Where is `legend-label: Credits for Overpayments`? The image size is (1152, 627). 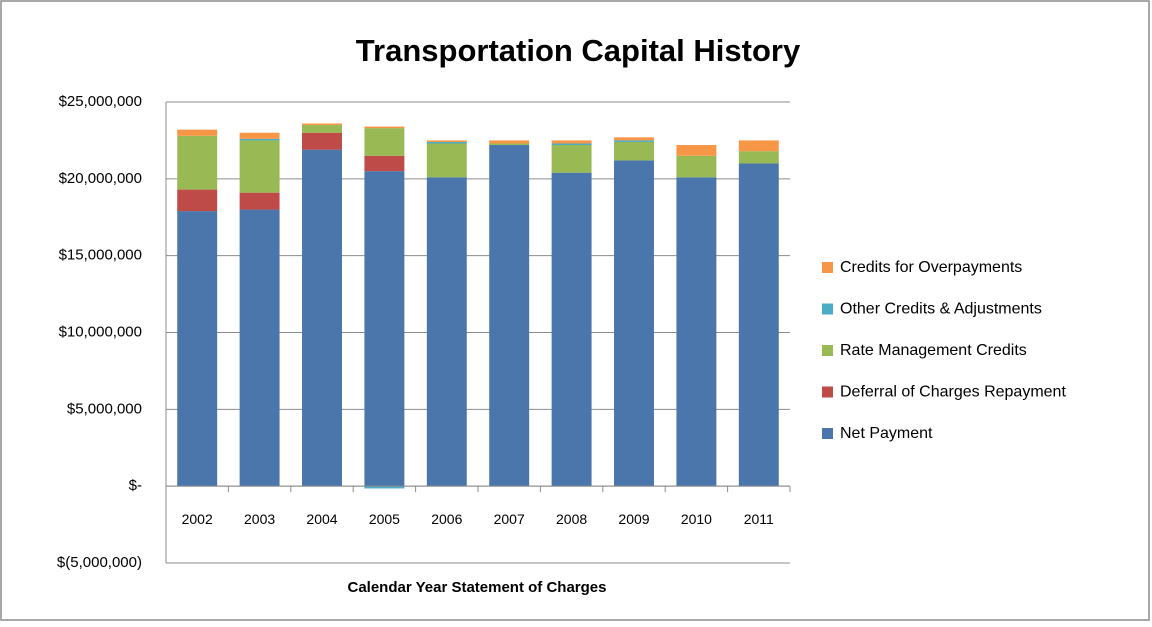
legend-label: Credits for Overpayments is located at coordinates (931, 267).